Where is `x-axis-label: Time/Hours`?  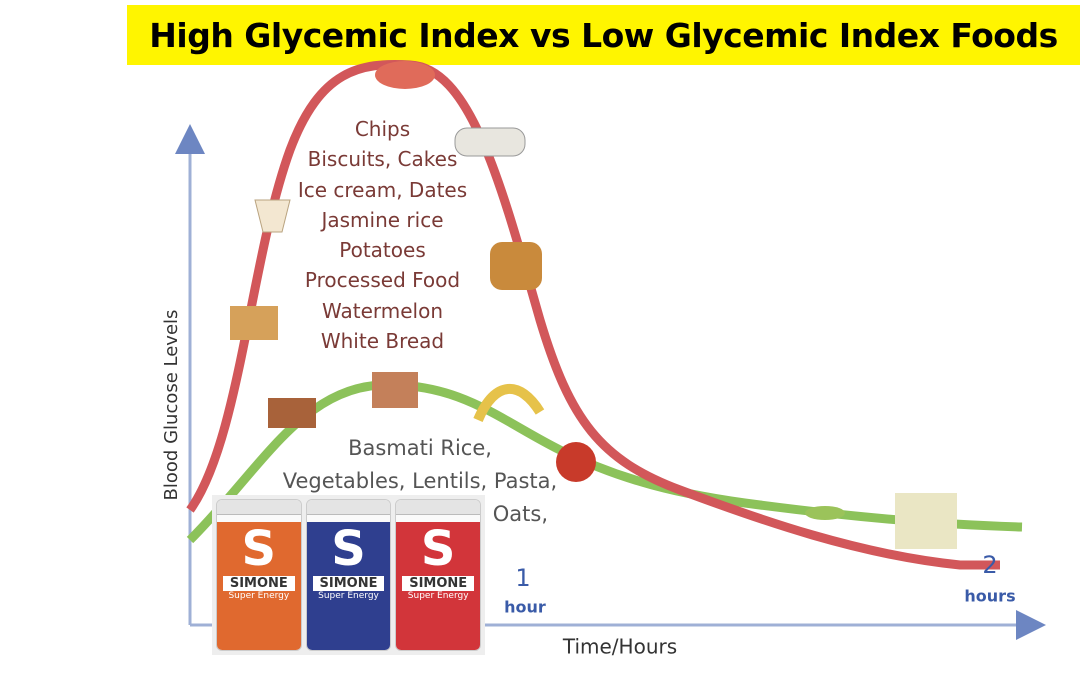 x-axis-label: Time/Hours is located at coordinates (619, 647).